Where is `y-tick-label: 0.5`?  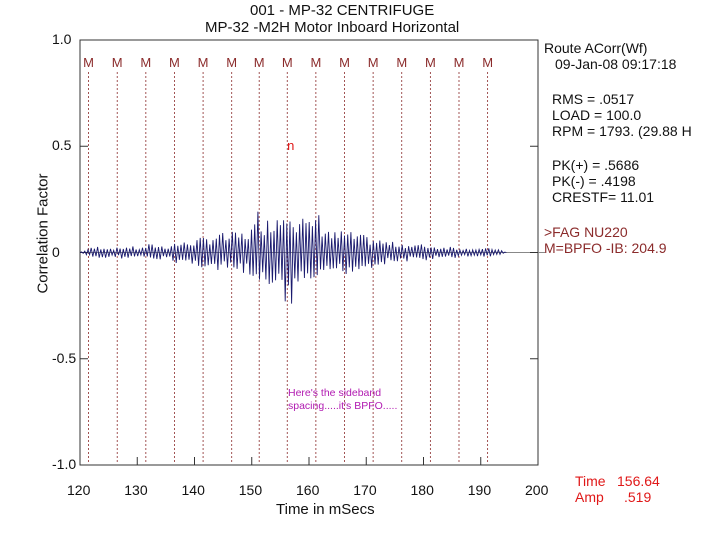 y-tick-label: 0.5 is located at coordinates (62, 145).